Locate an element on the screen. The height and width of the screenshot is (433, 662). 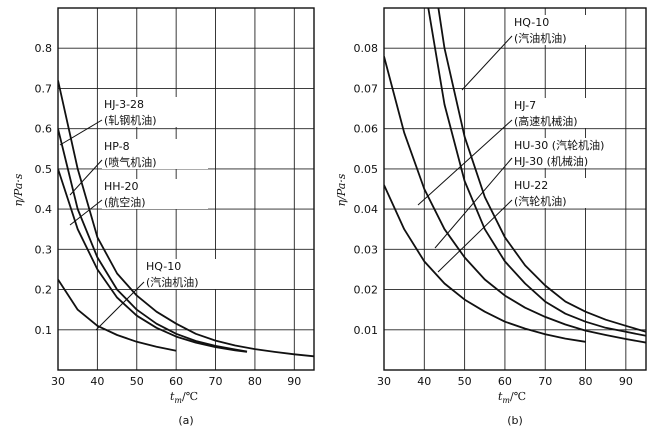
y-tick-label: 0.07 is located at coordinates (366, 88).